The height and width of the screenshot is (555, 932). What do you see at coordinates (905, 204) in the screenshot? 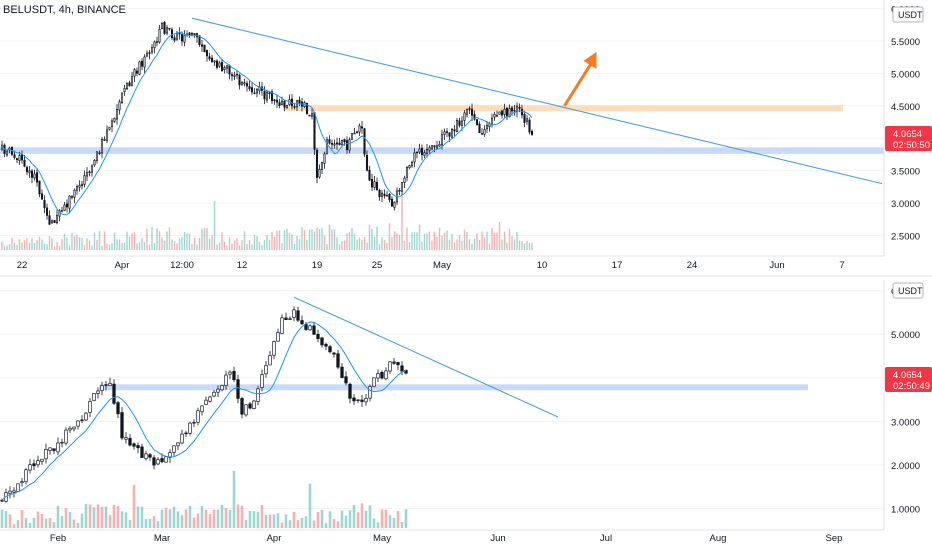
I see `y-tick-label: 3.0000` at bounding box center [905, 204].